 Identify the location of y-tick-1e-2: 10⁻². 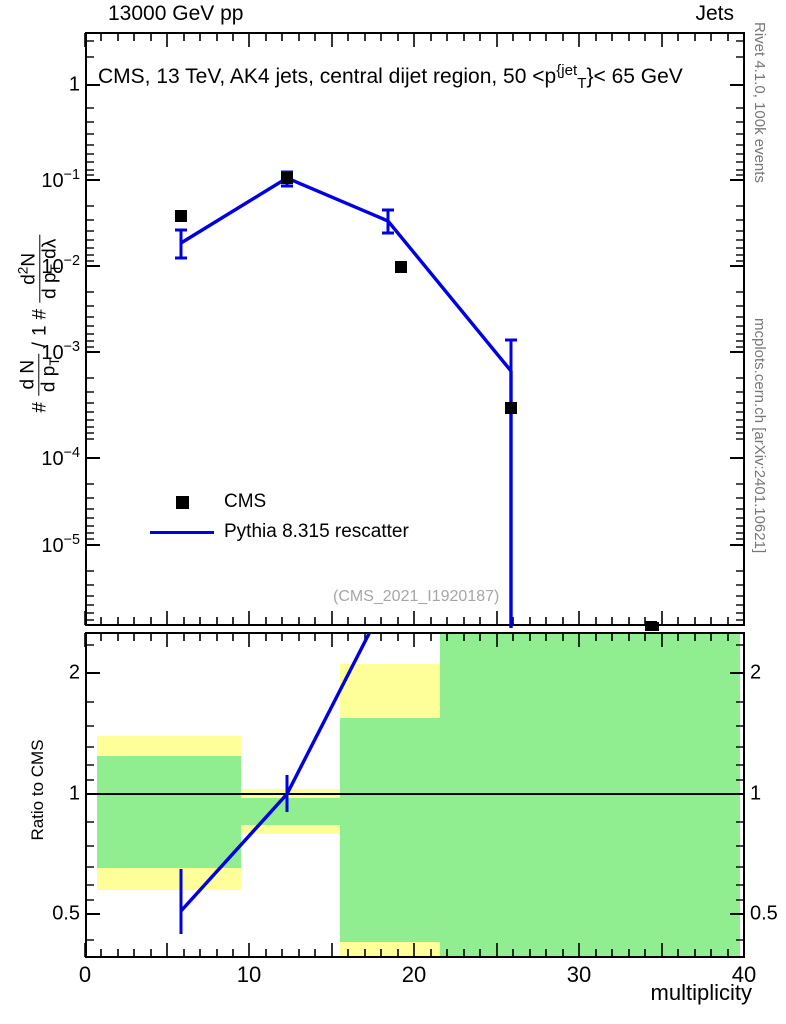
(60, 265).